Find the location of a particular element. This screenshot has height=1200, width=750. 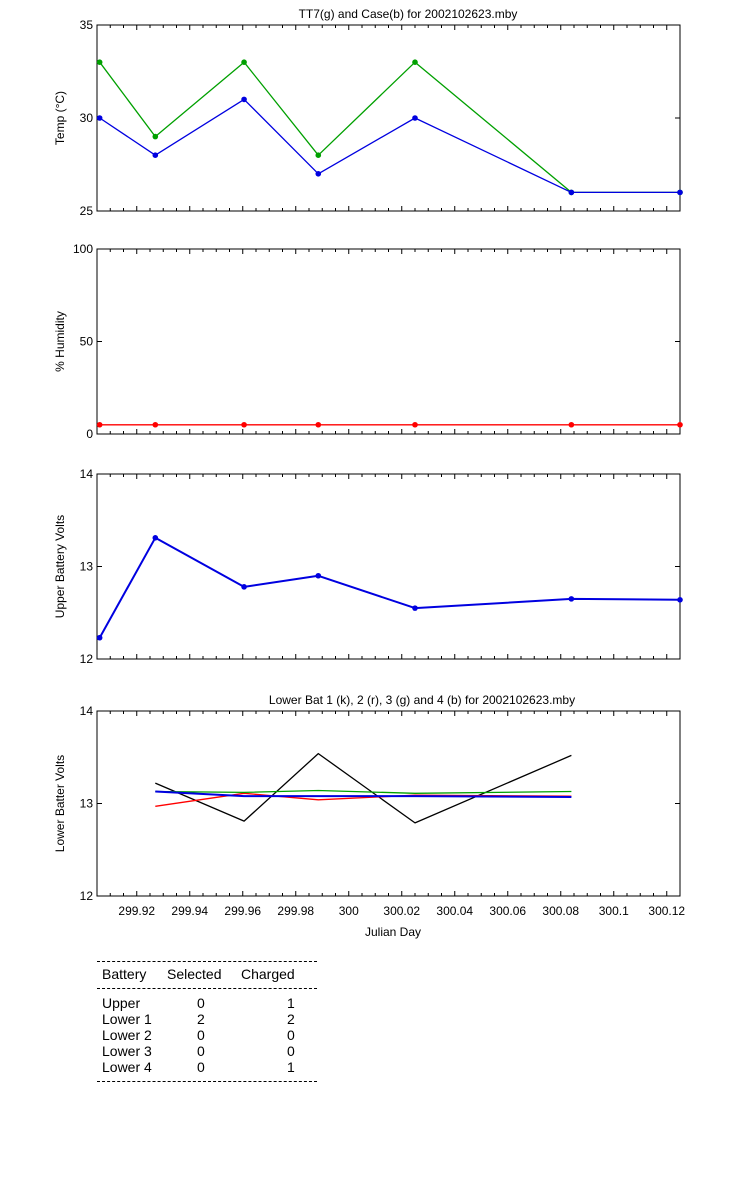

y-axis-label: Lower Batter Volts is located at coordinates (60, 803).